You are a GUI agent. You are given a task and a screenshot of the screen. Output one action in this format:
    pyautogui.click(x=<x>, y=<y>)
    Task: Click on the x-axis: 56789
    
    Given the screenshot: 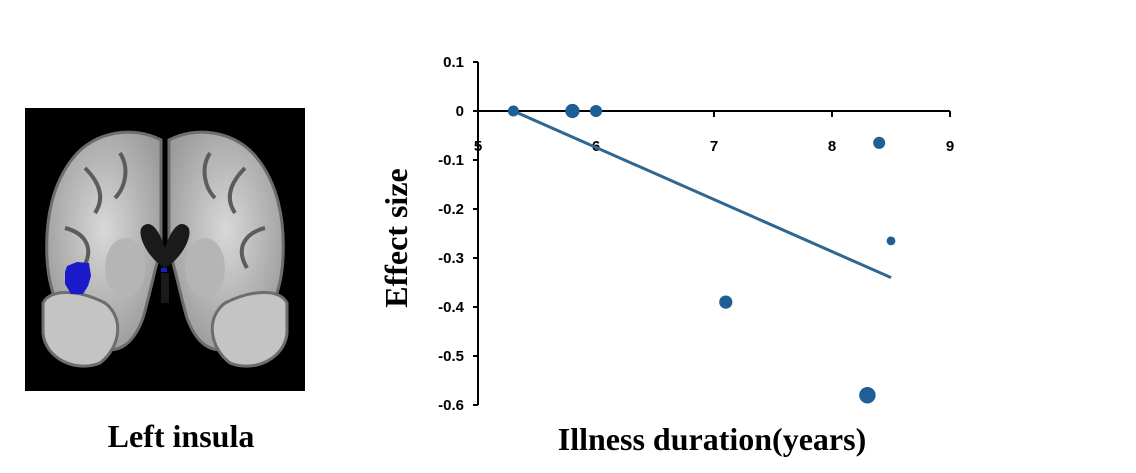 What is the action you would take?
    pyautogui.click(x=714, y=132)
    